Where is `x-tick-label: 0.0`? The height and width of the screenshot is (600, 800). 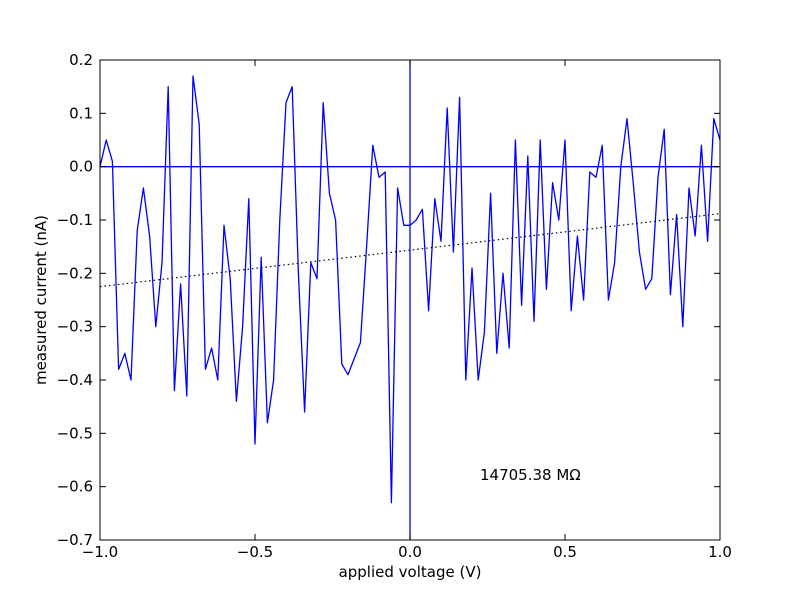
x-tick-label: 0.0 is located at coordinates (410, 552).